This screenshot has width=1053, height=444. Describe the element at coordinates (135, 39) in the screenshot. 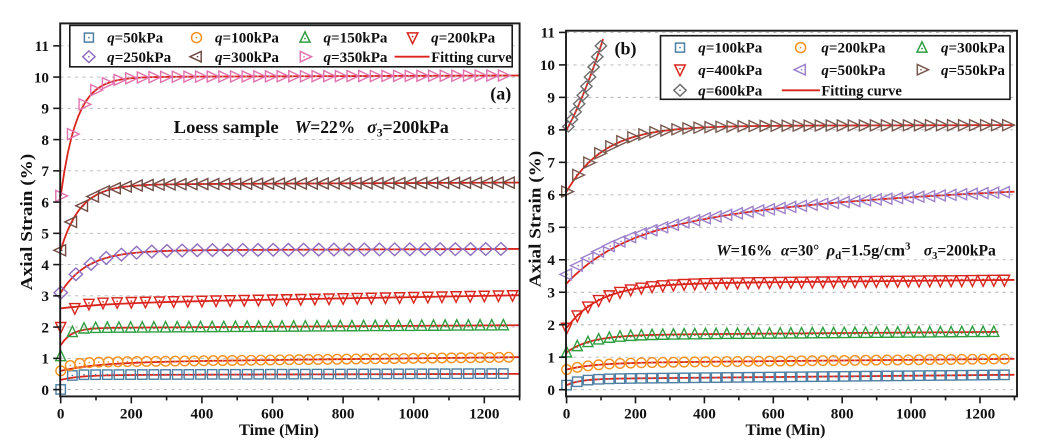

I see `svg-text: q=50kPa` at that location.